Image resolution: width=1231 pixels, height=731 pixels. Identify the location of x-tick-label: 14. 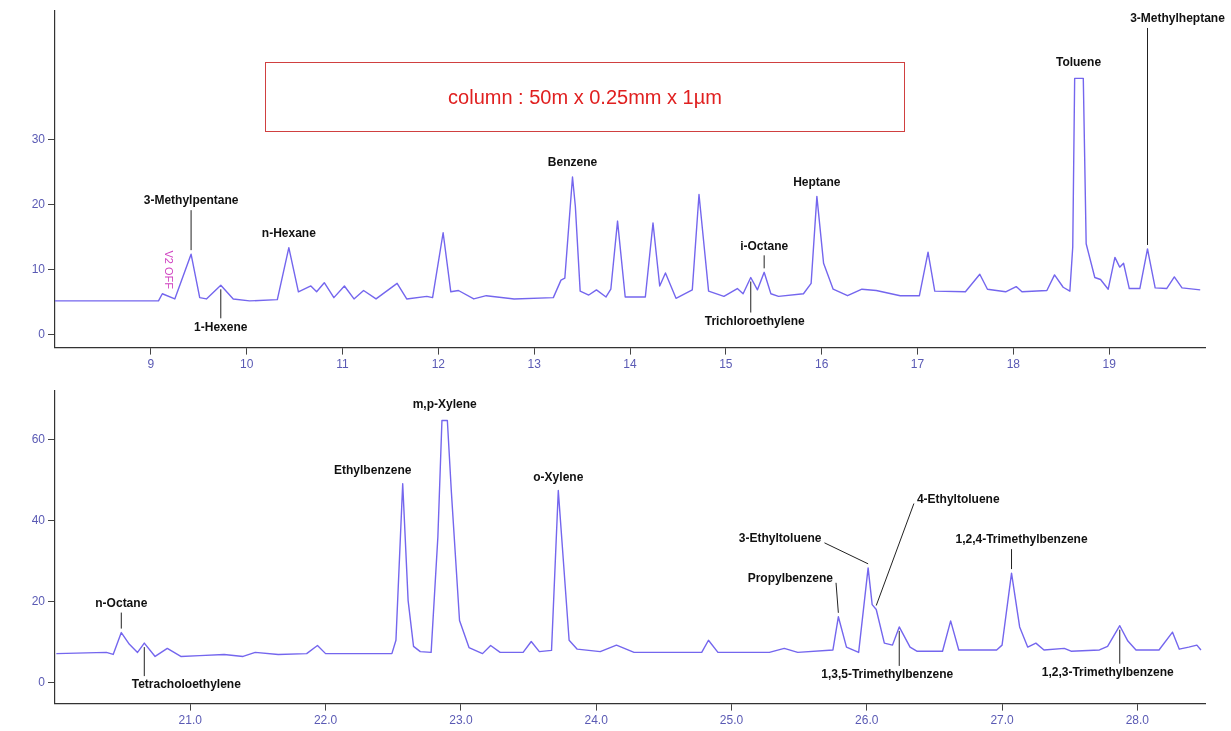
(630, 364).